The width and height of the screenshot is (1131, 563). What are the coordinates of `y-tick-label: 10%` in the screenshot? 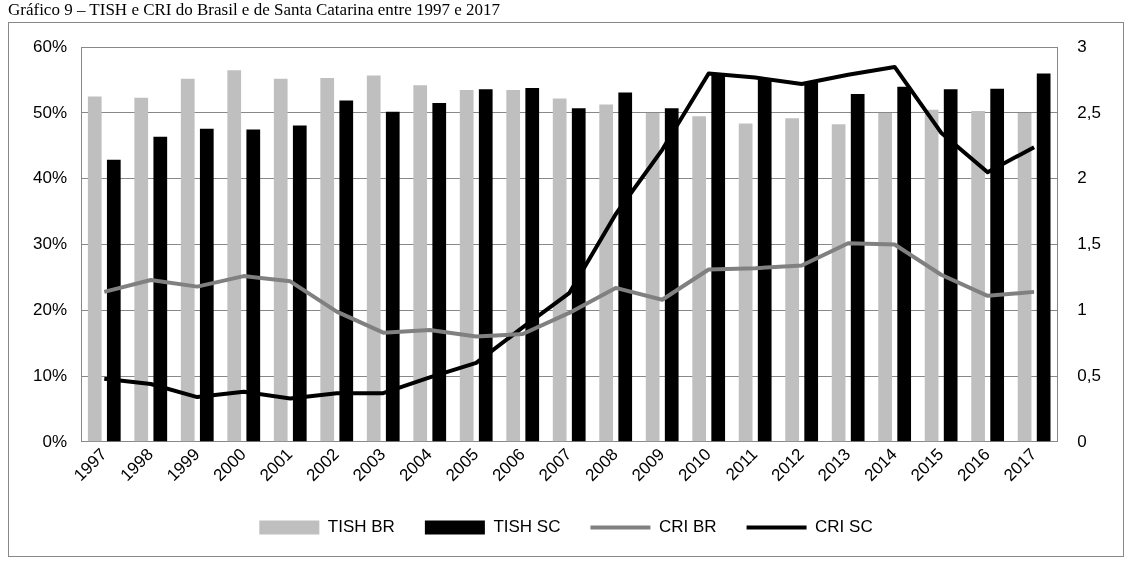 It's located at (50, 375).